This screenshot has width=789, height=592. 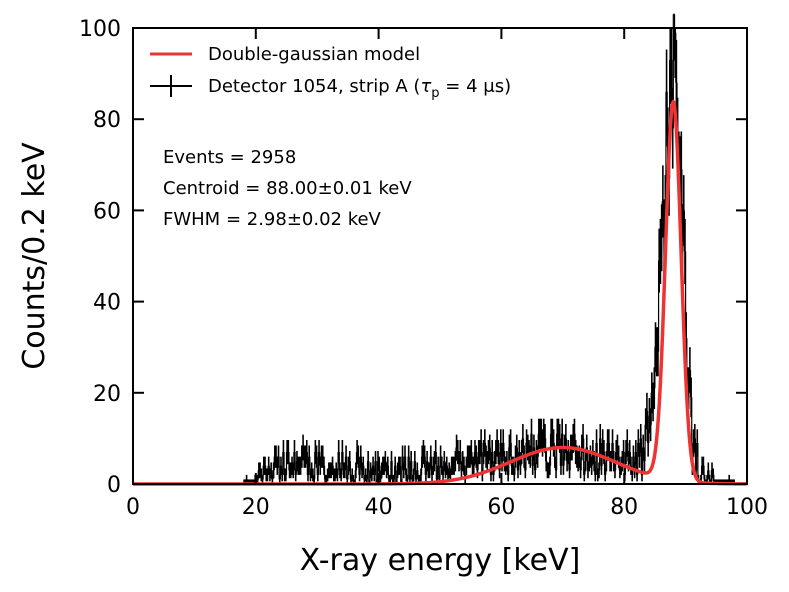 What do you see at coordinates (501, 507) in the screenshot?
I see `x-tick-label: 60` at bounding box center [501, 507].